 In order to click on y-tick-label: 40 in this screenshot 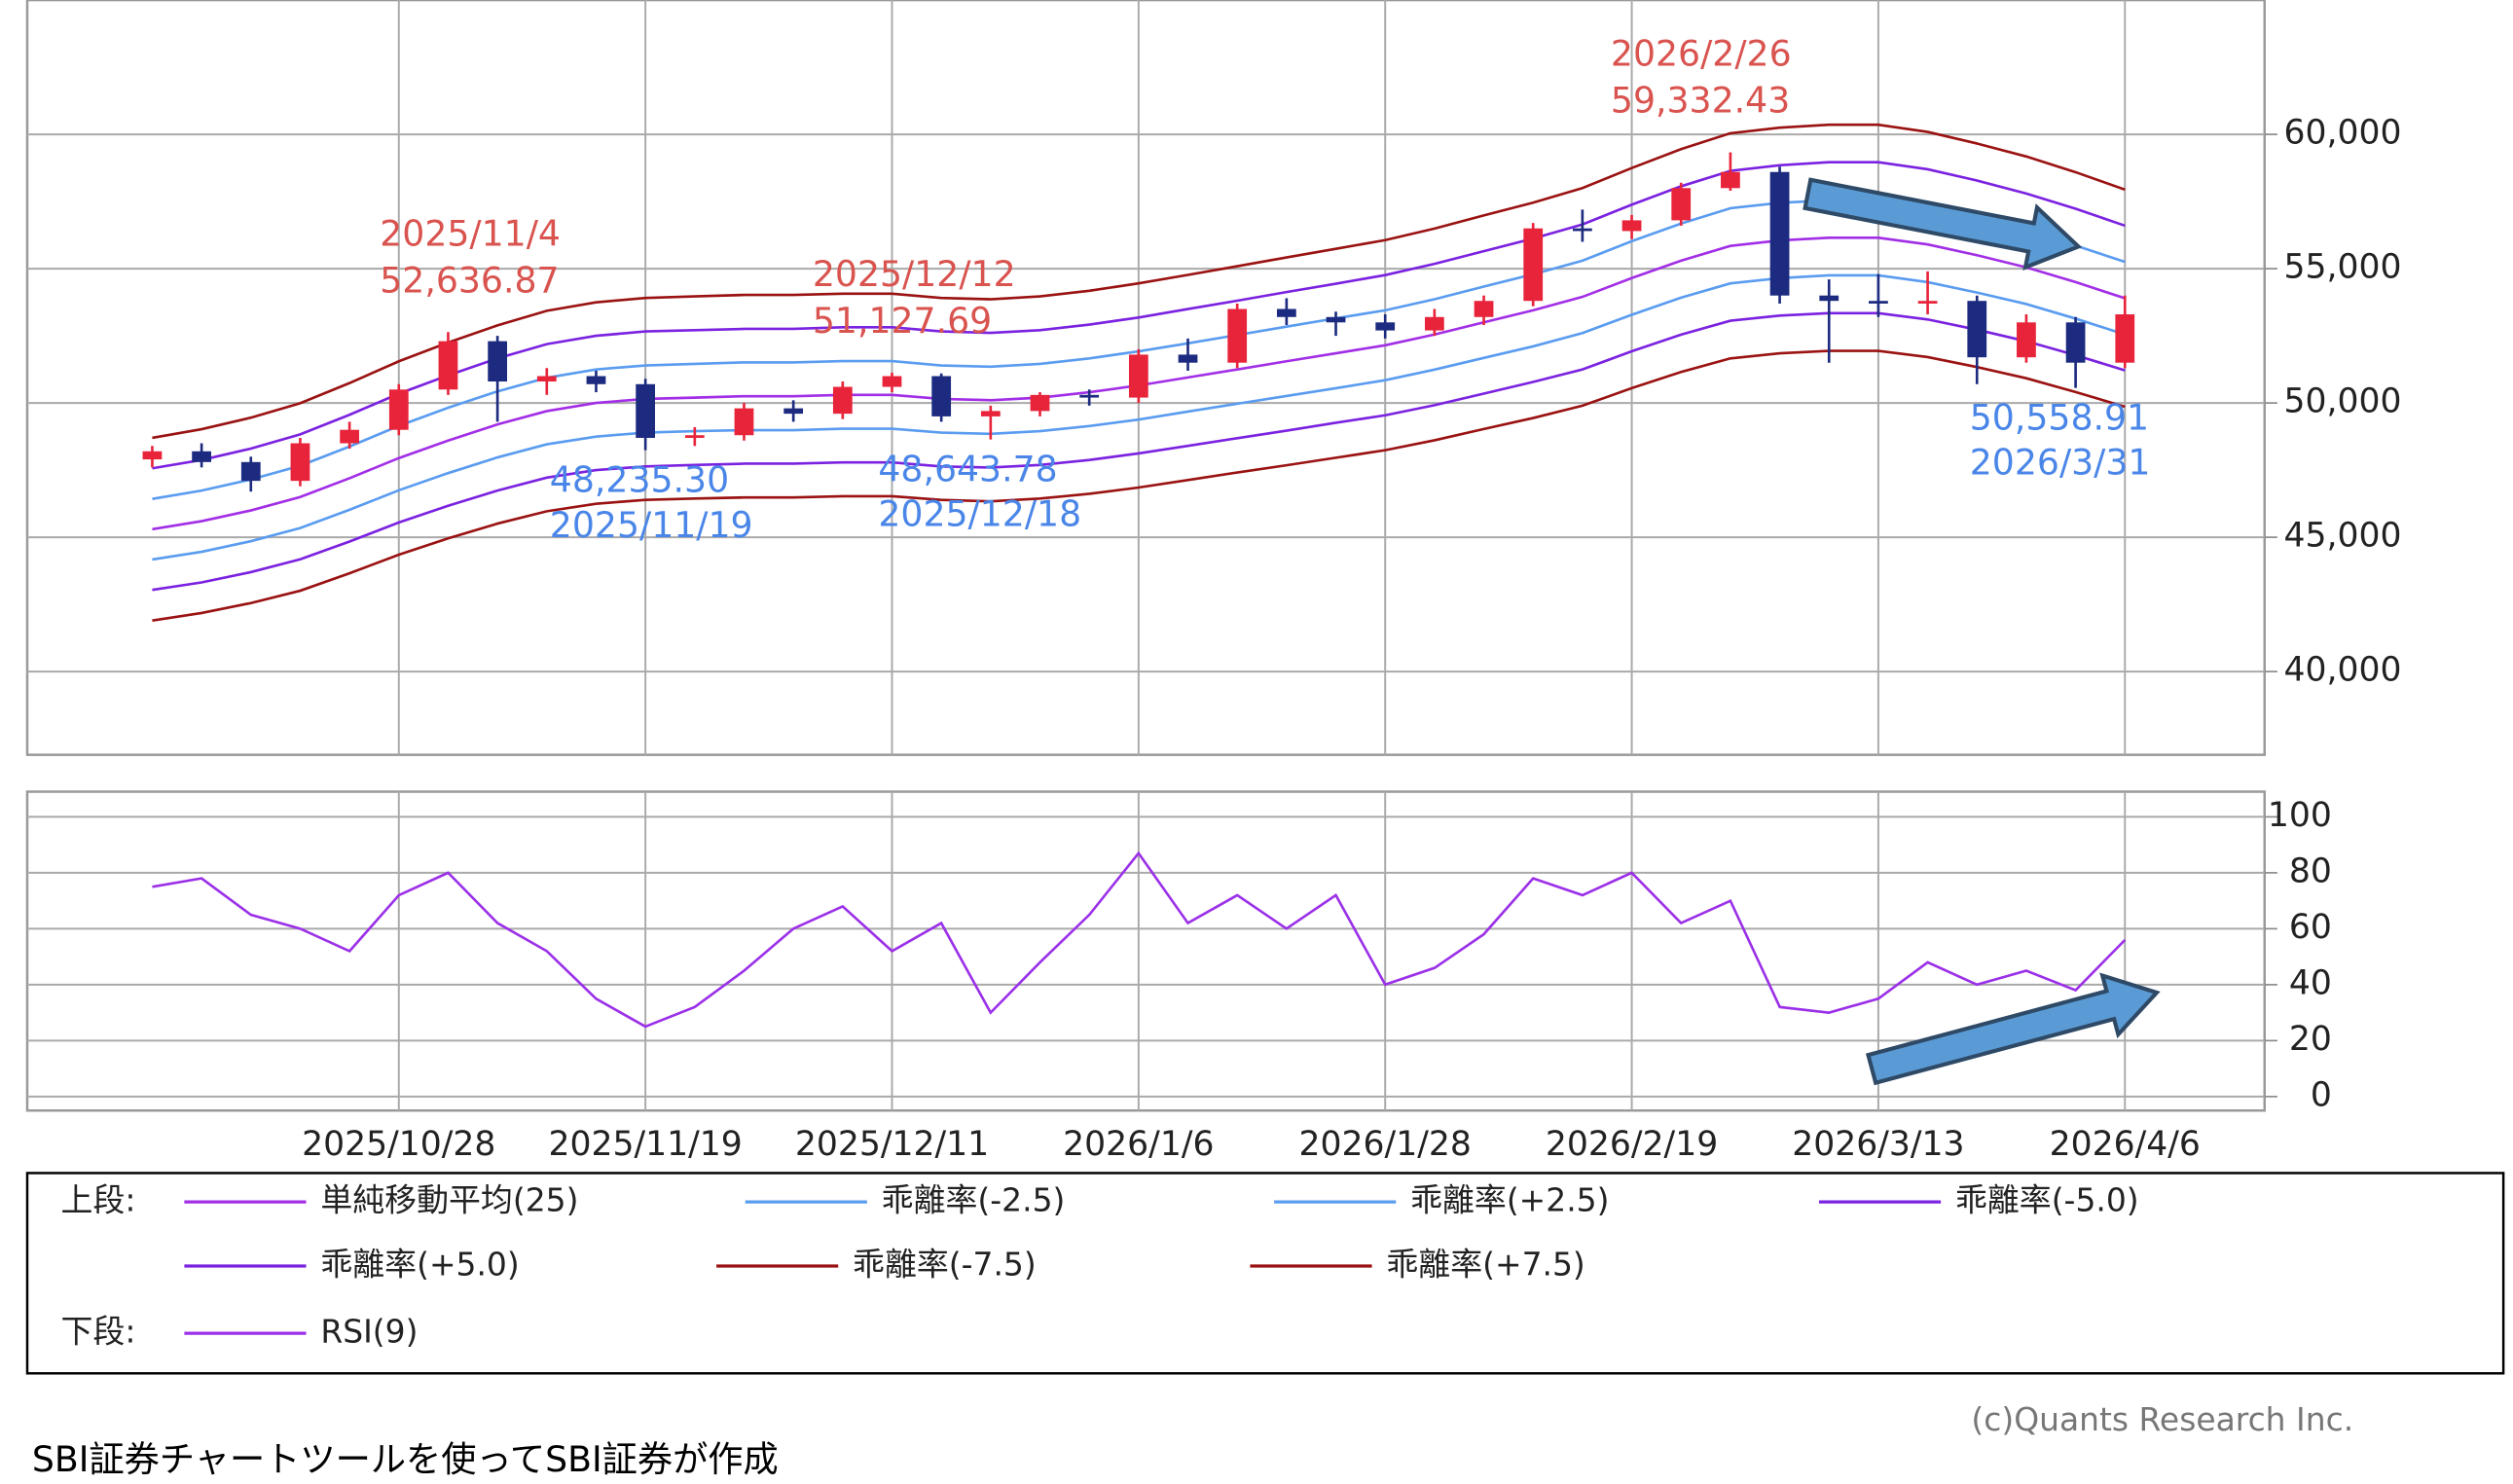, I will do `click(2310, 983)`.